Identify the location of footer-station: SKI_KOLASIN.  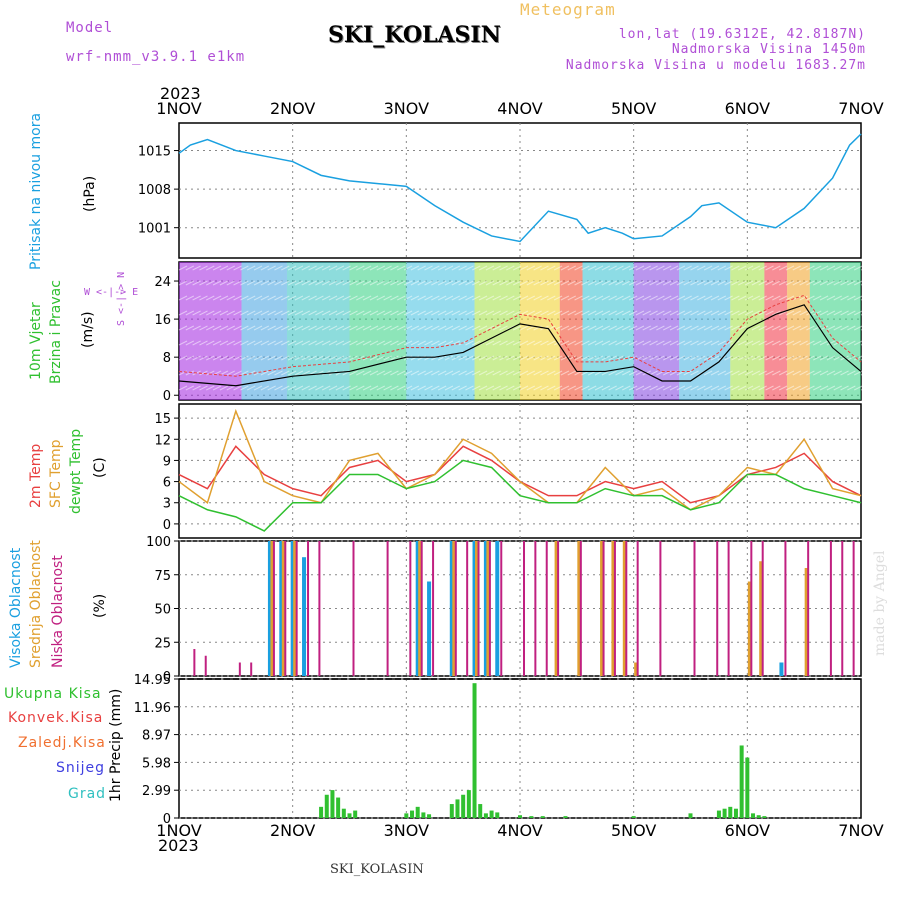
(377, 869).